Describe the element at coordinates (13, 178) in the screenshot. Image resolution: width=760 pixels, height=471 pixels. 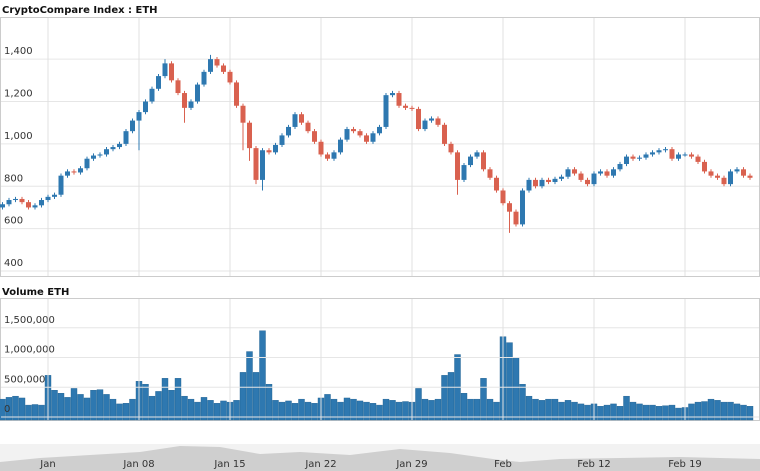
I see `y-tick-label: 800` at that location.